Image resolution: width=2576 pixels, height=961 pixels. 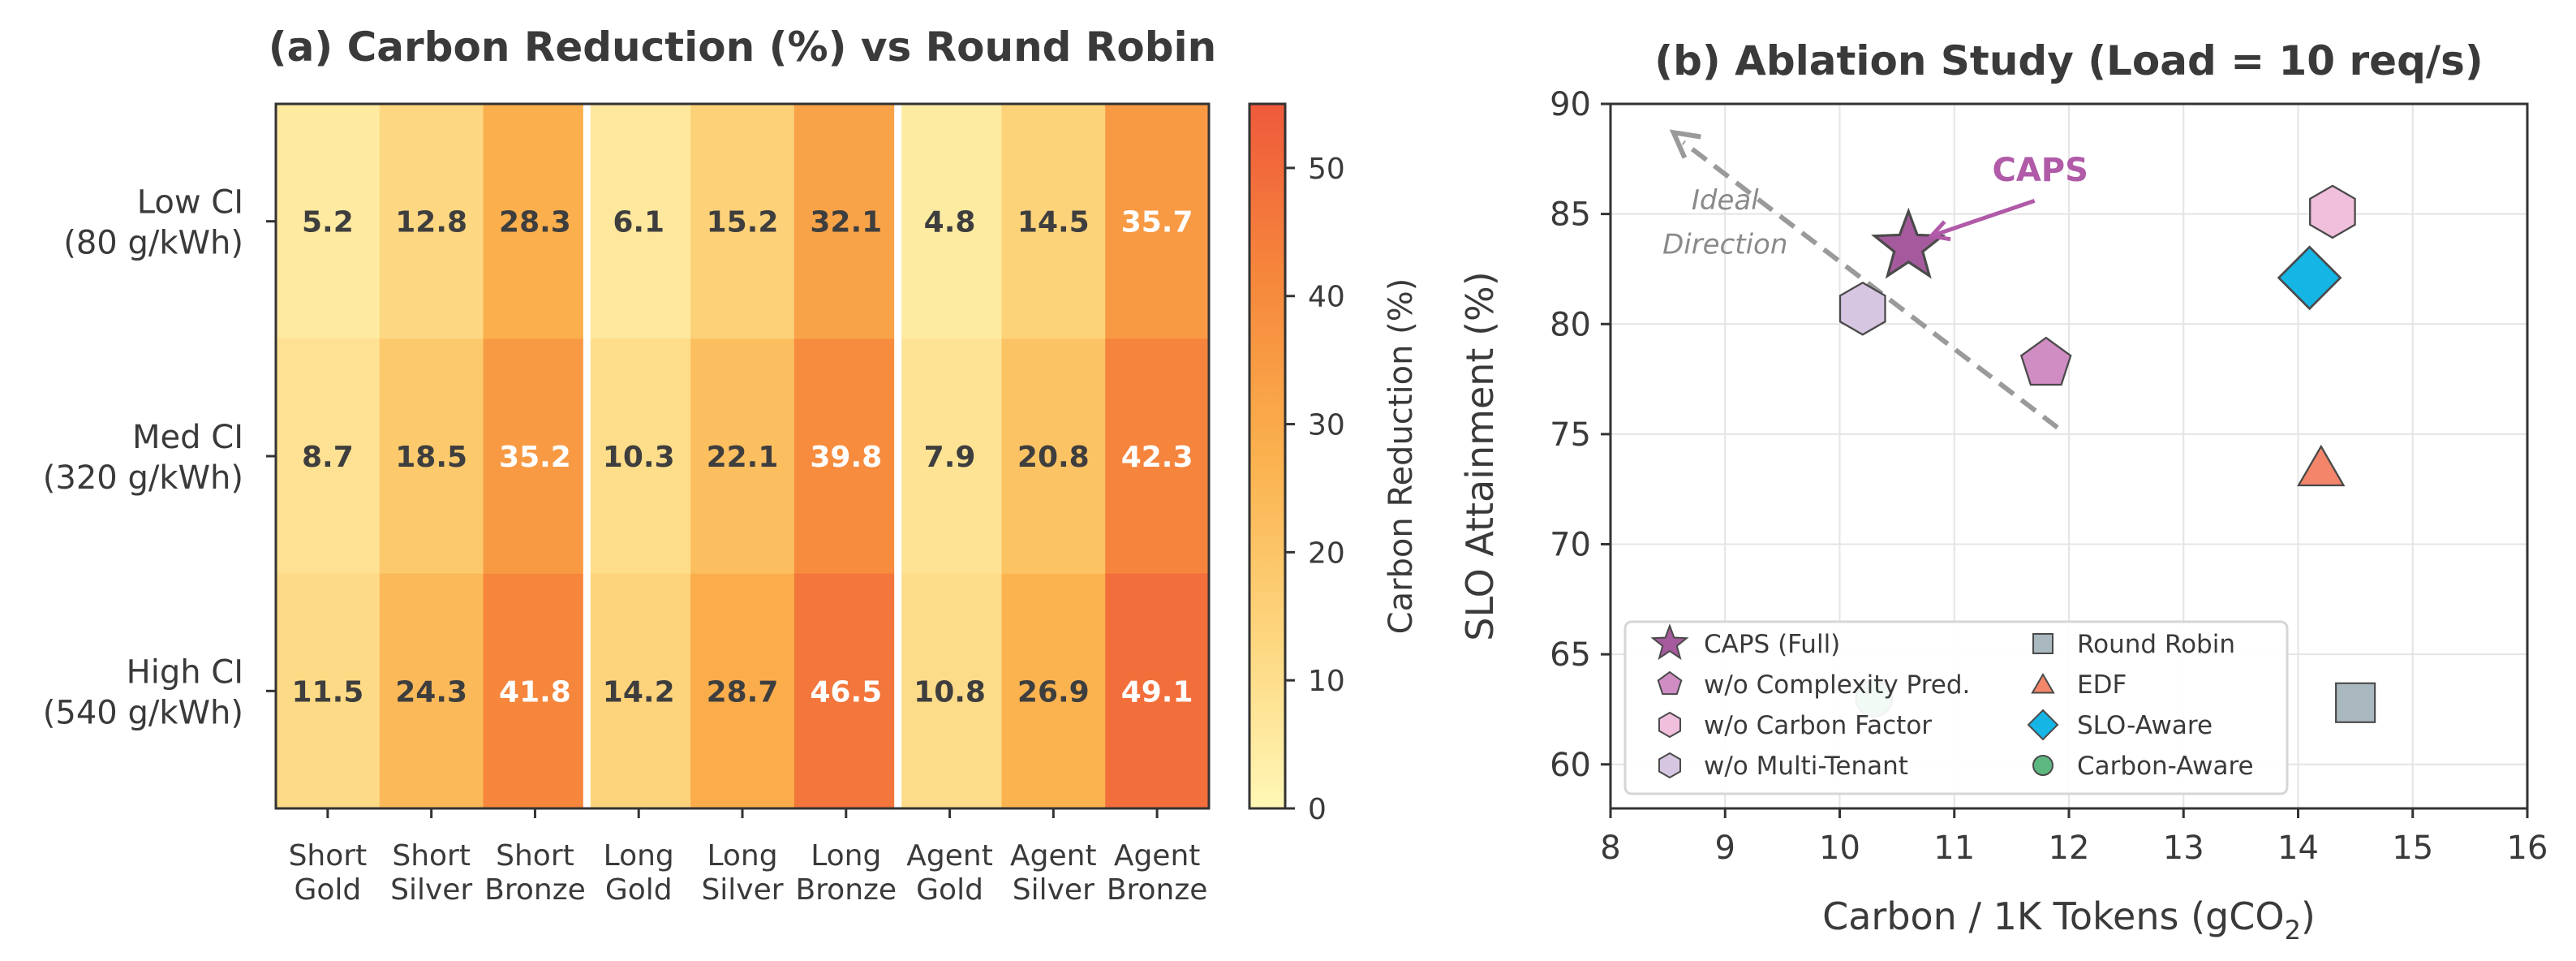 What do you see at coordinates (1326, 425) in the screenshot?
I see `colorbar-tick-label: 30` at bounding box center [1326, 425].